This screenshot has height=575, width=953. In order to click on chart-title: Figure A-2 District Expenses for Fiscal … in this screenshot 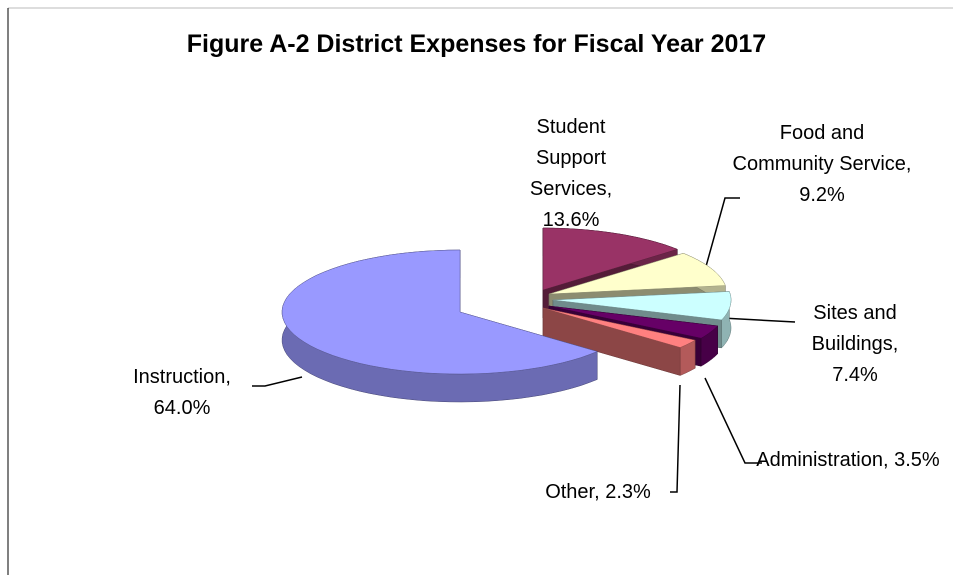, I will do `click(476, 44)`.